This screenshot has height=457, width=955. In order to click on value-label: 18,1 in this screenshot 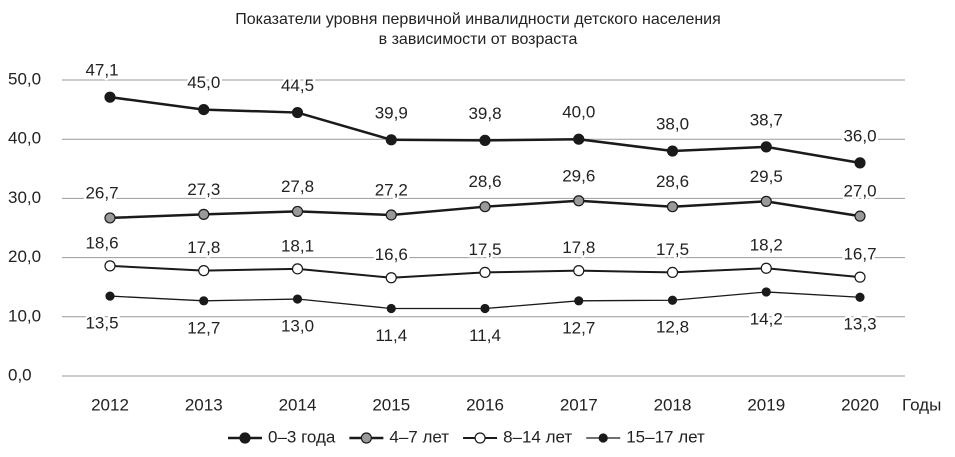, I will do `click(297, 245)`.